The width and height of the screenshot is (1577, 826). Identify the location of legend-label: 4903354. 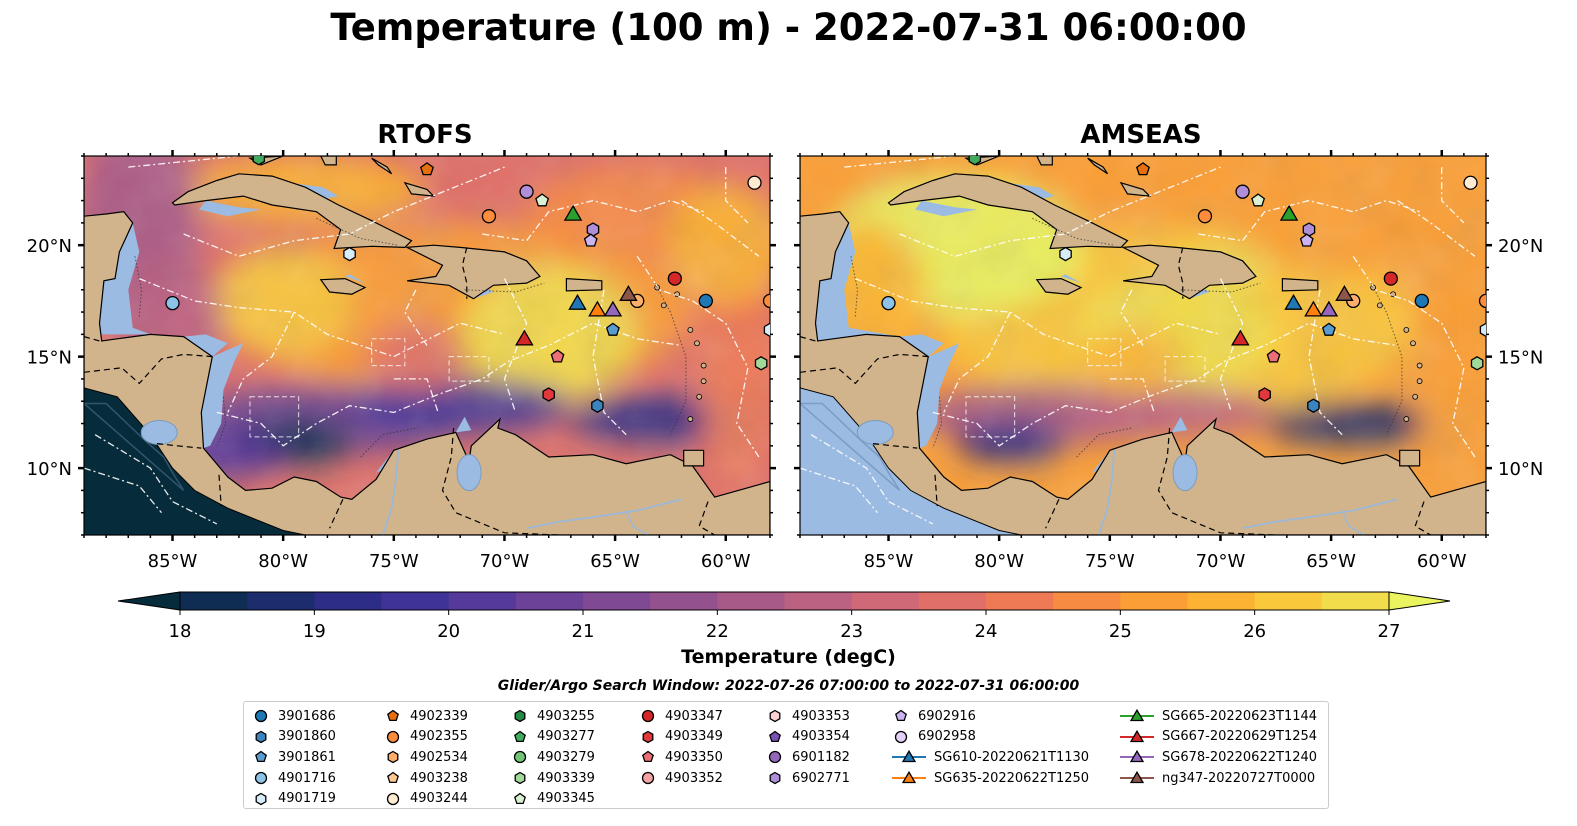
(821, 737).